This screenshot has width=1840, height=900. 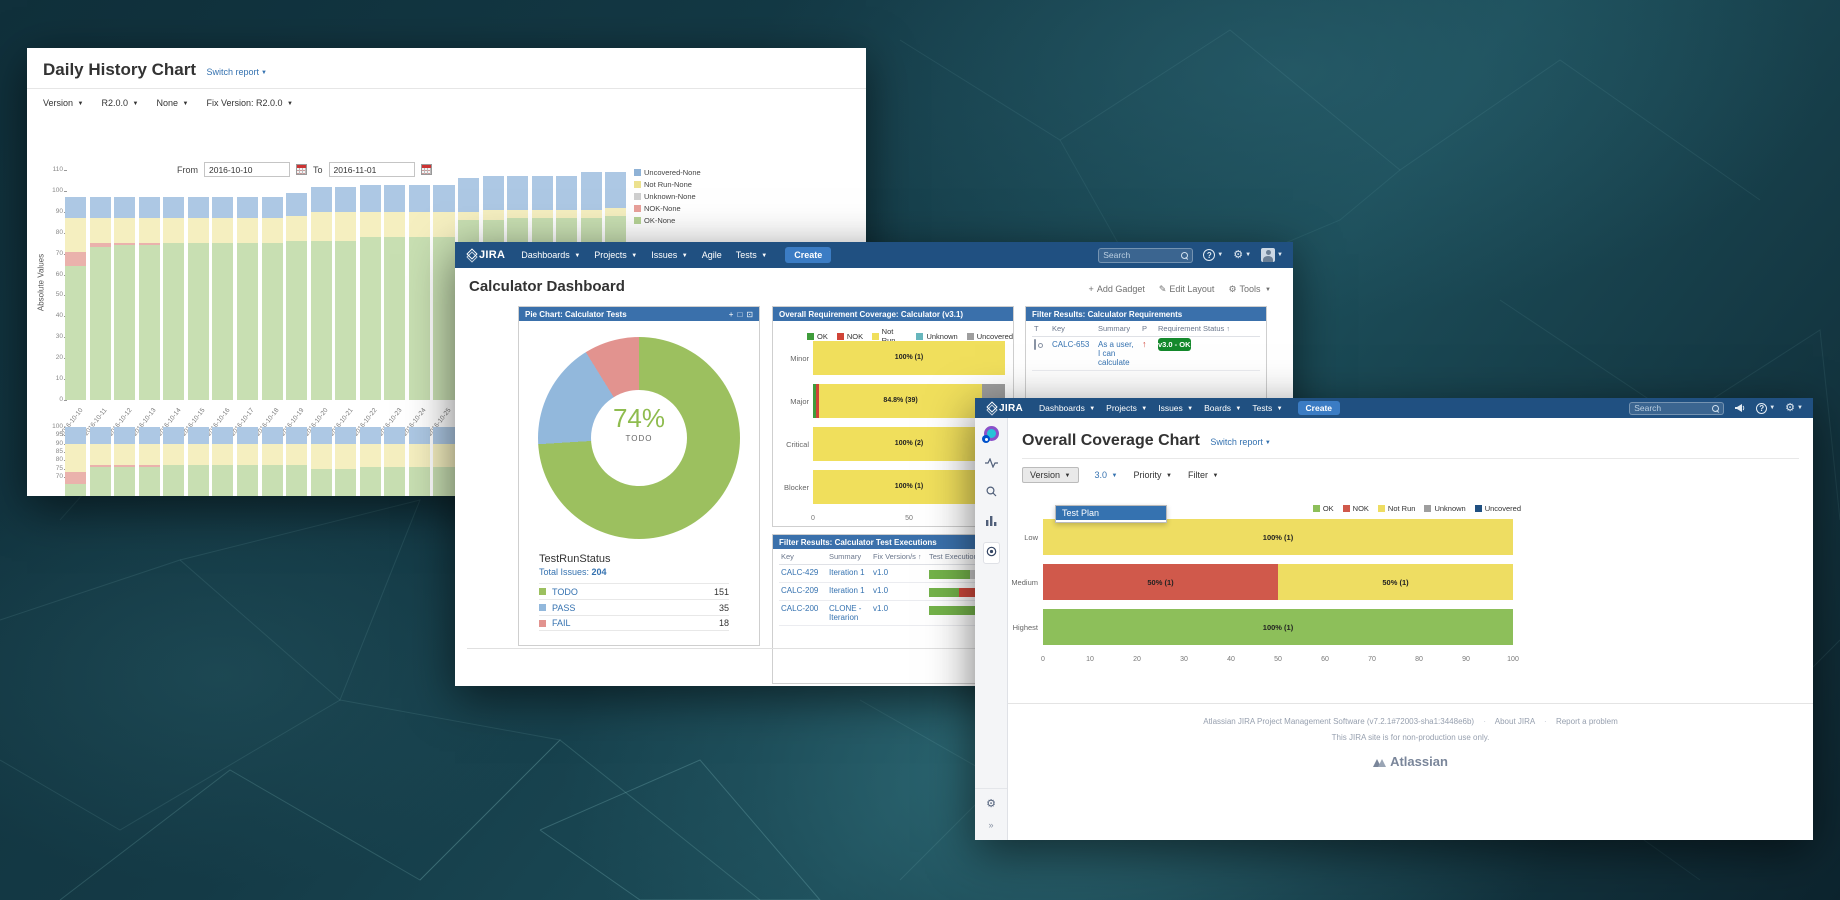 What do you see at coordinates (800, 572) in the screenshot?
I see `issue-key-link: CALC-429` at bounding box center [800, 572].